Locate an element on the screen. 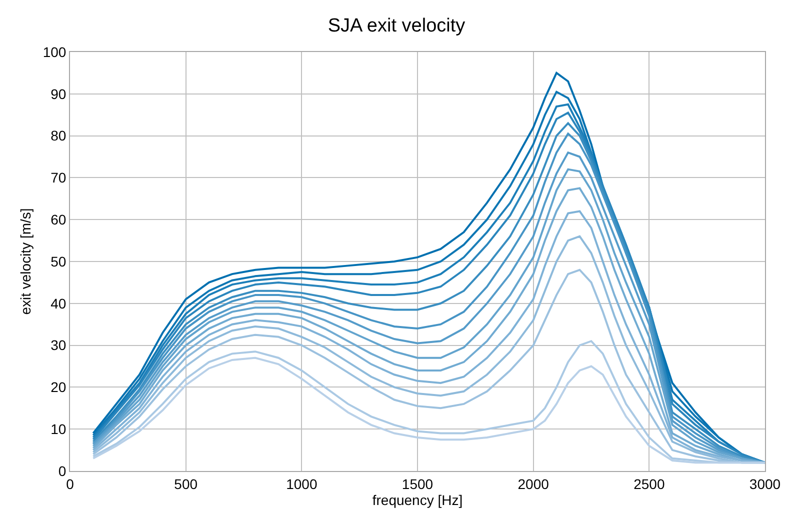 The width and height of the screenshot is (793, 521). y-tick-label: 30 is located at coordinates (58, 345).